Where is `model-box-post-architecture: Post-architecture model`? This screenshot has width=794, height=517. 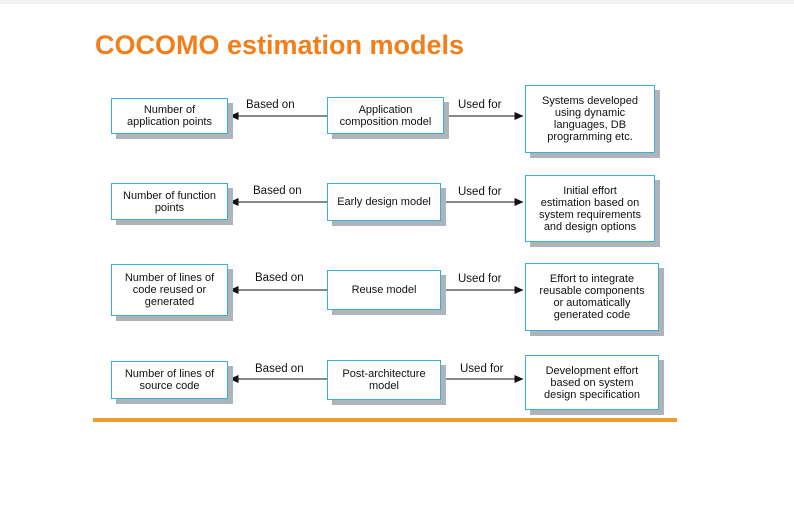 model-box-post-architecture: Post-architecture model is located at coordinates (384, 380).